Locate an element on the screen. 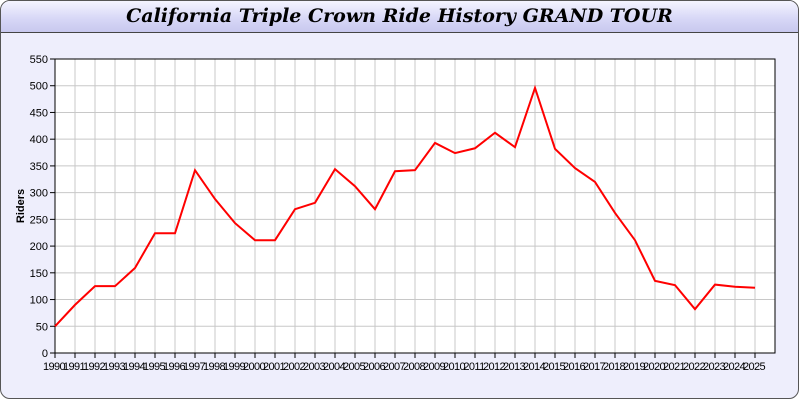  x-tick-label: 1993 is located at coordinates (114, 367).